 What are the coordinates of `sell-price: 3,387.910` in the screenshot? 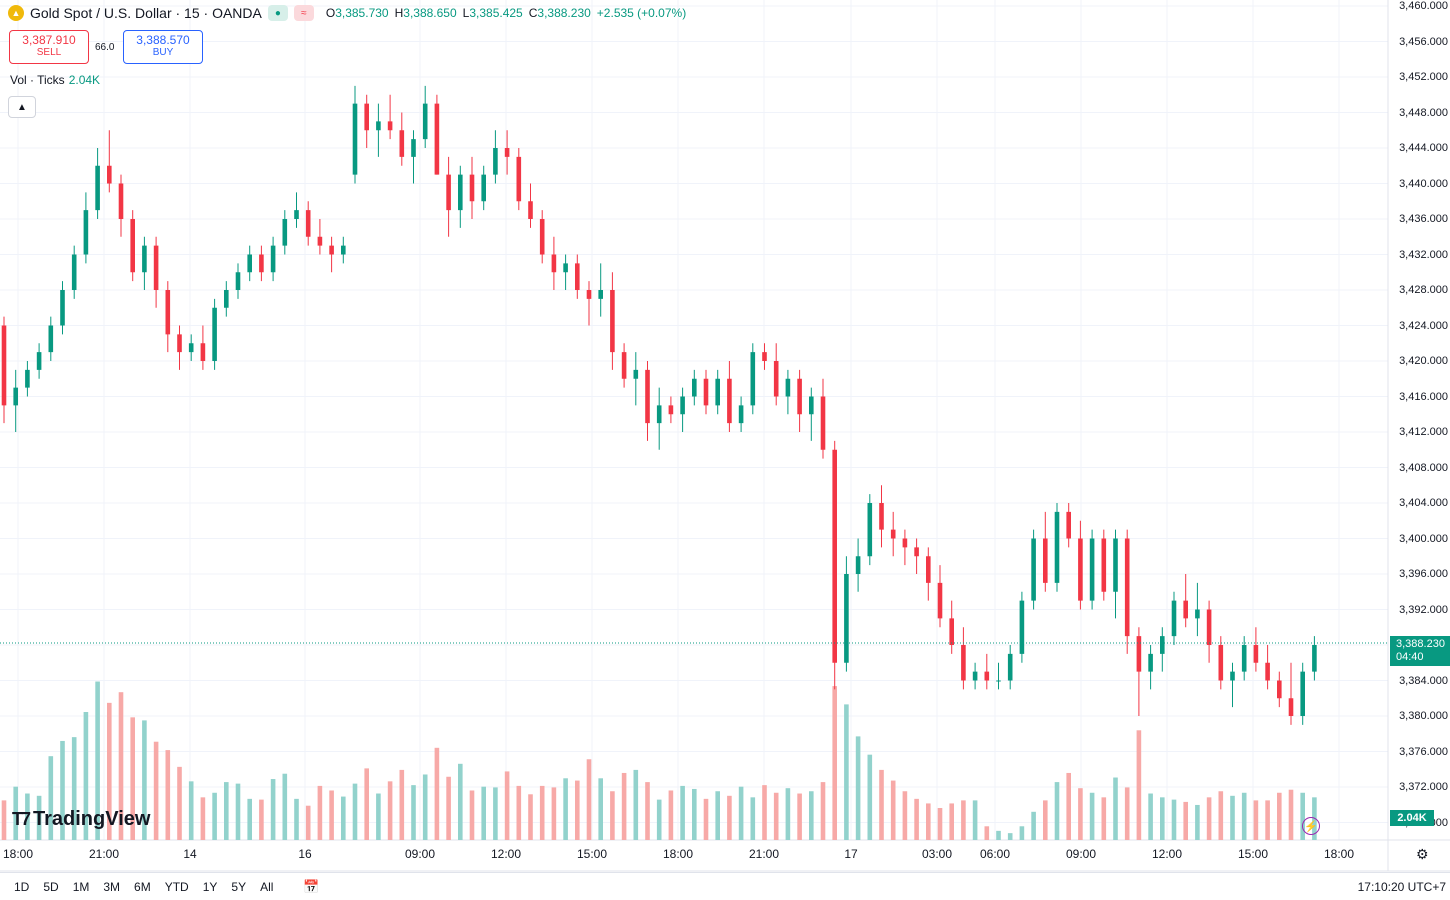 It's located at (49, 40).